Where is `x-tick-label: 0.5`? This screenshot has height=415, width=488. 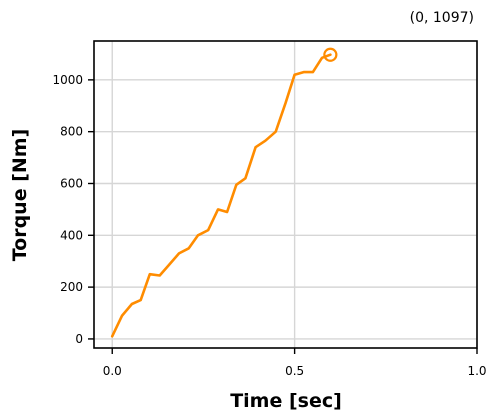 x-tick-label: 0.5 is located at coordinates (294, 371).